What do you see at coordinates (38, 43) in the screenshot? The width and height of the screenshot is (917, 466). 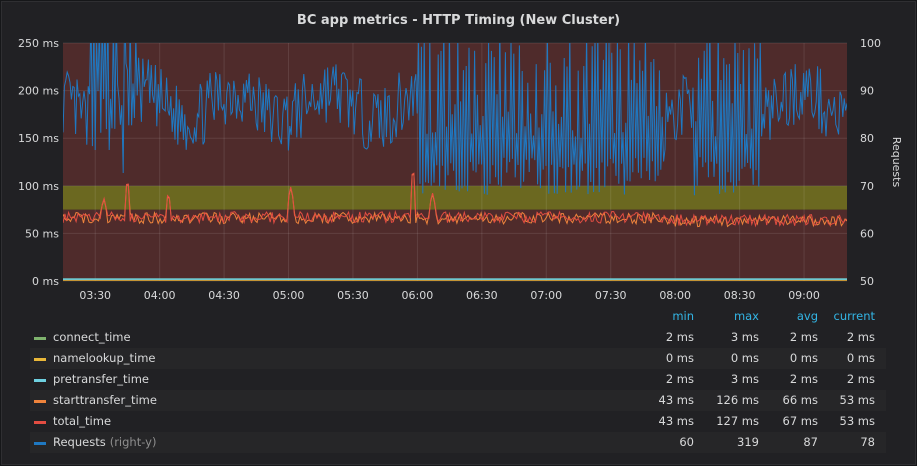 I see `y-left-tick-label: 250 ms` at bounding box center [38, 43].